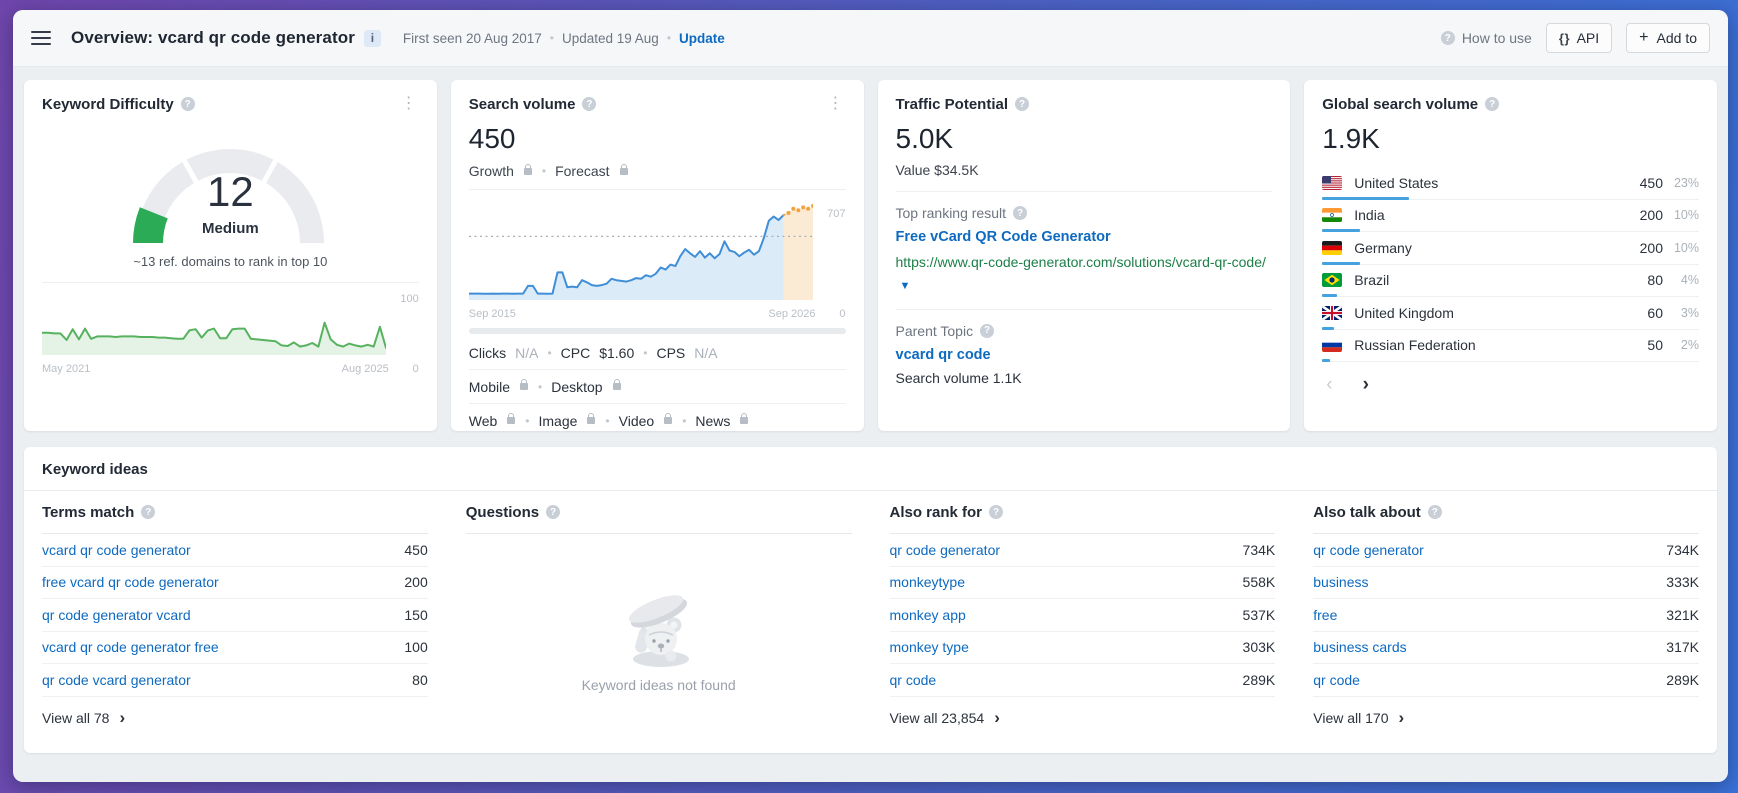 The height and width of the screenshot is (793, 1738). Describe the element at coordinates (929, 647) in the screenshot. I see `keyword-link: monkey type` at that location.